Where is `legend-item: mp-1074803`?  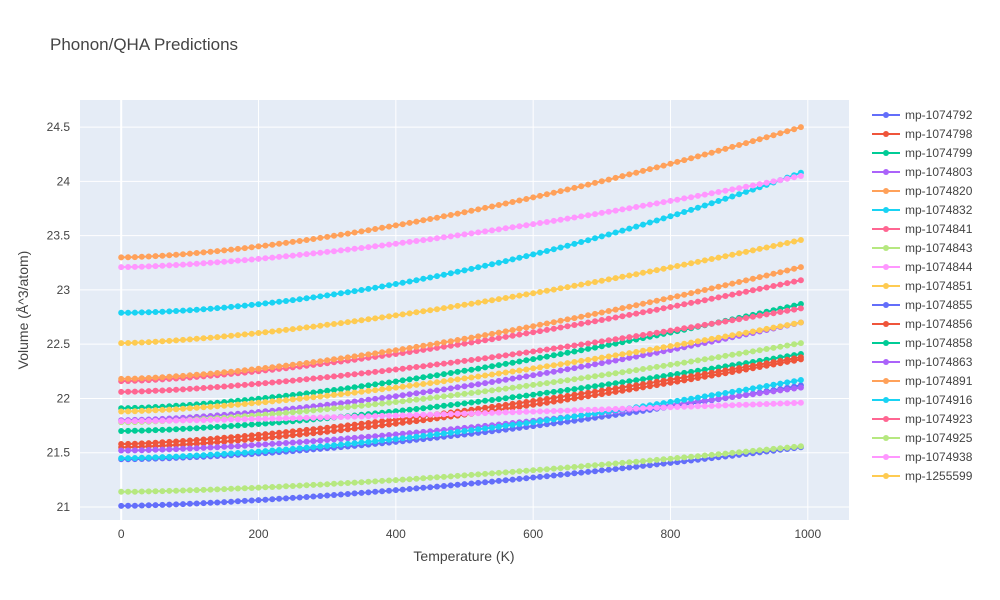 legend-item: mp-1074803 is located at coordinates (922, 172).